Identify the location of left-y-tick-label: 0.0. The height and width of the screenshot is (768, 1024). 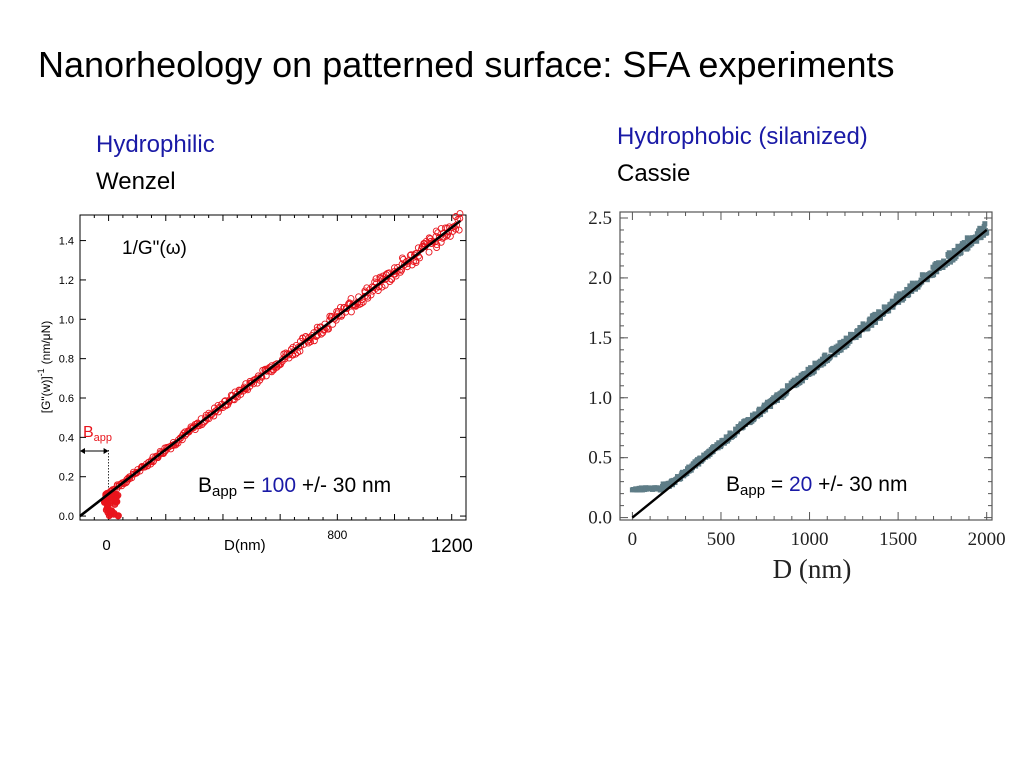
(66, 517).